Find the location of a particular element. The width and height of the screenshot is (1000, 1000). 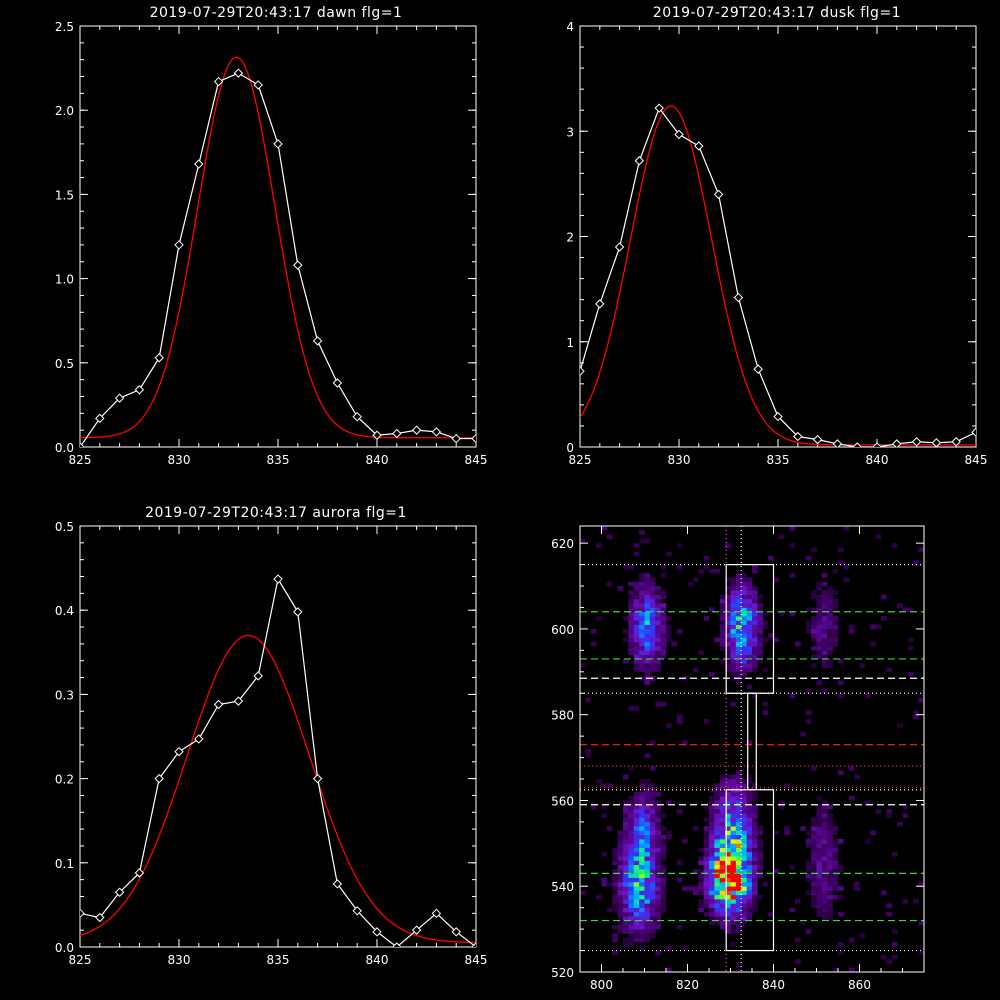

aurora-y-tick-label: 0.2 is located at coordinates (64, 780).